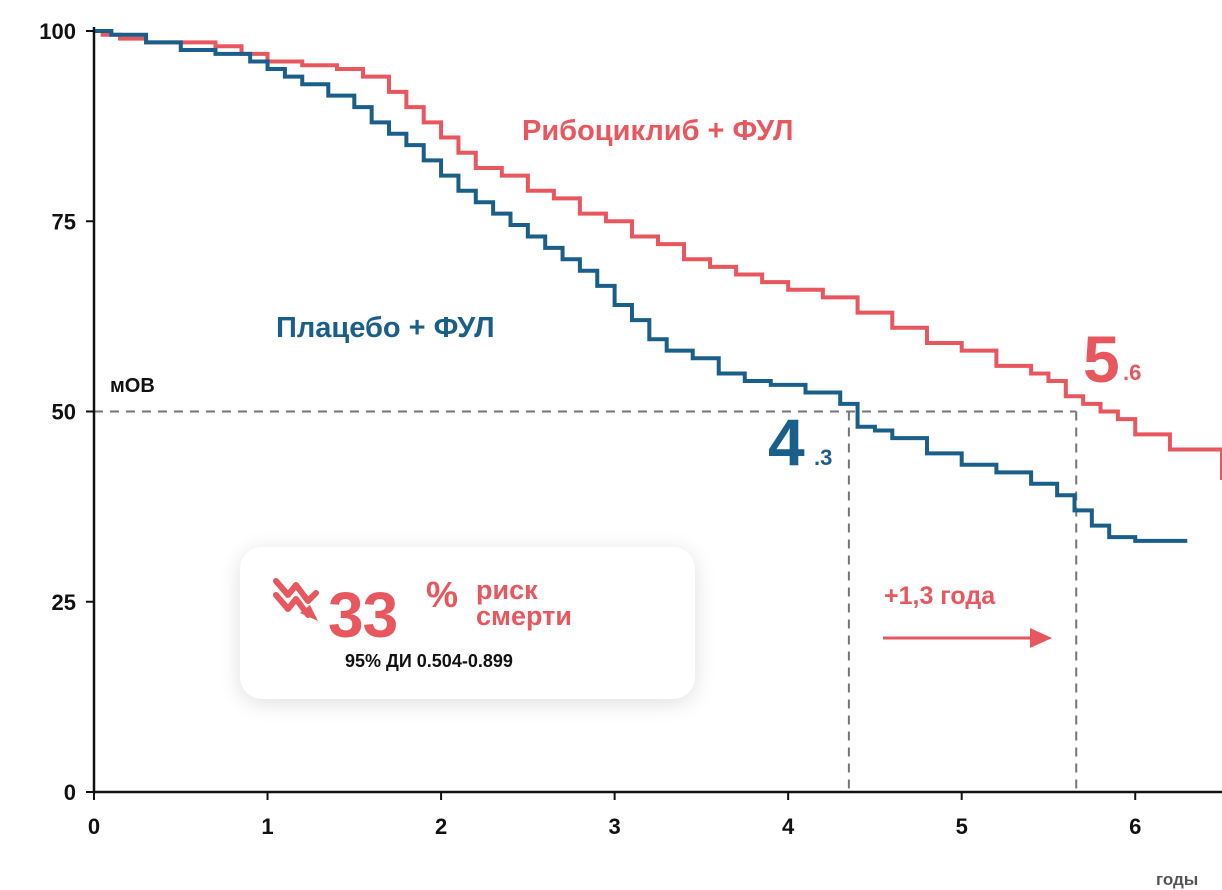 The width and height of the screenshot is (1222, 890). I want to click on x-tick-label: 0, so click(94, 826).